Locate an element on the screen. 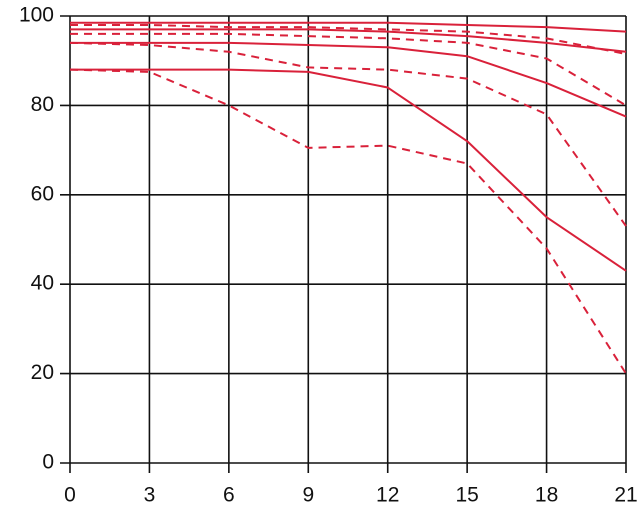  x-tick-label: 18 is located at coordinates (546, 495).